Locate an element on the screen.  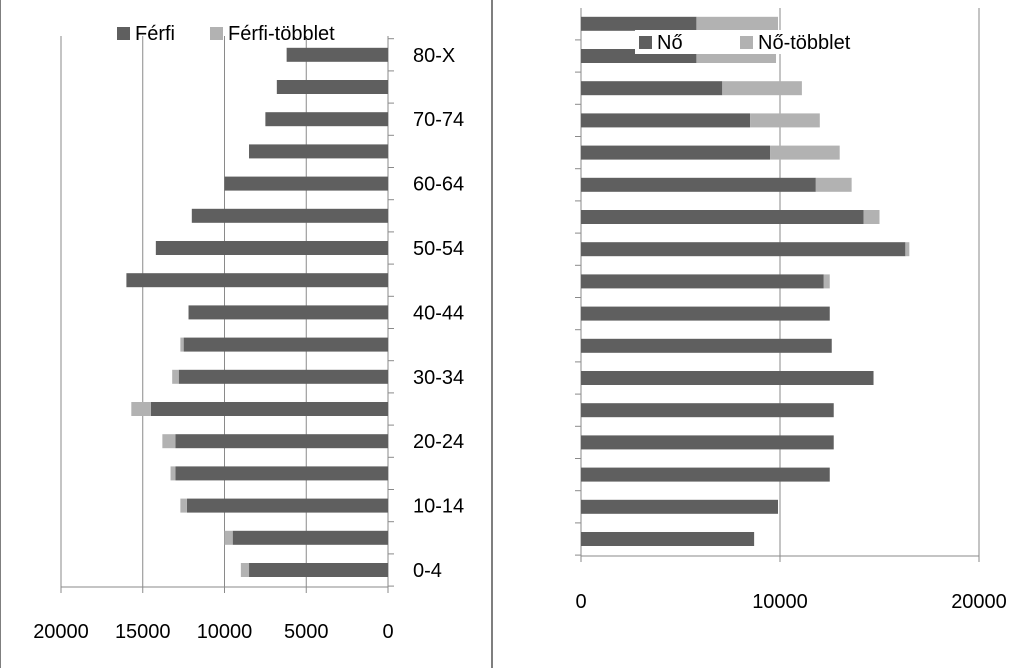
category-label: 60-64 is located at coordinates (438, 185).